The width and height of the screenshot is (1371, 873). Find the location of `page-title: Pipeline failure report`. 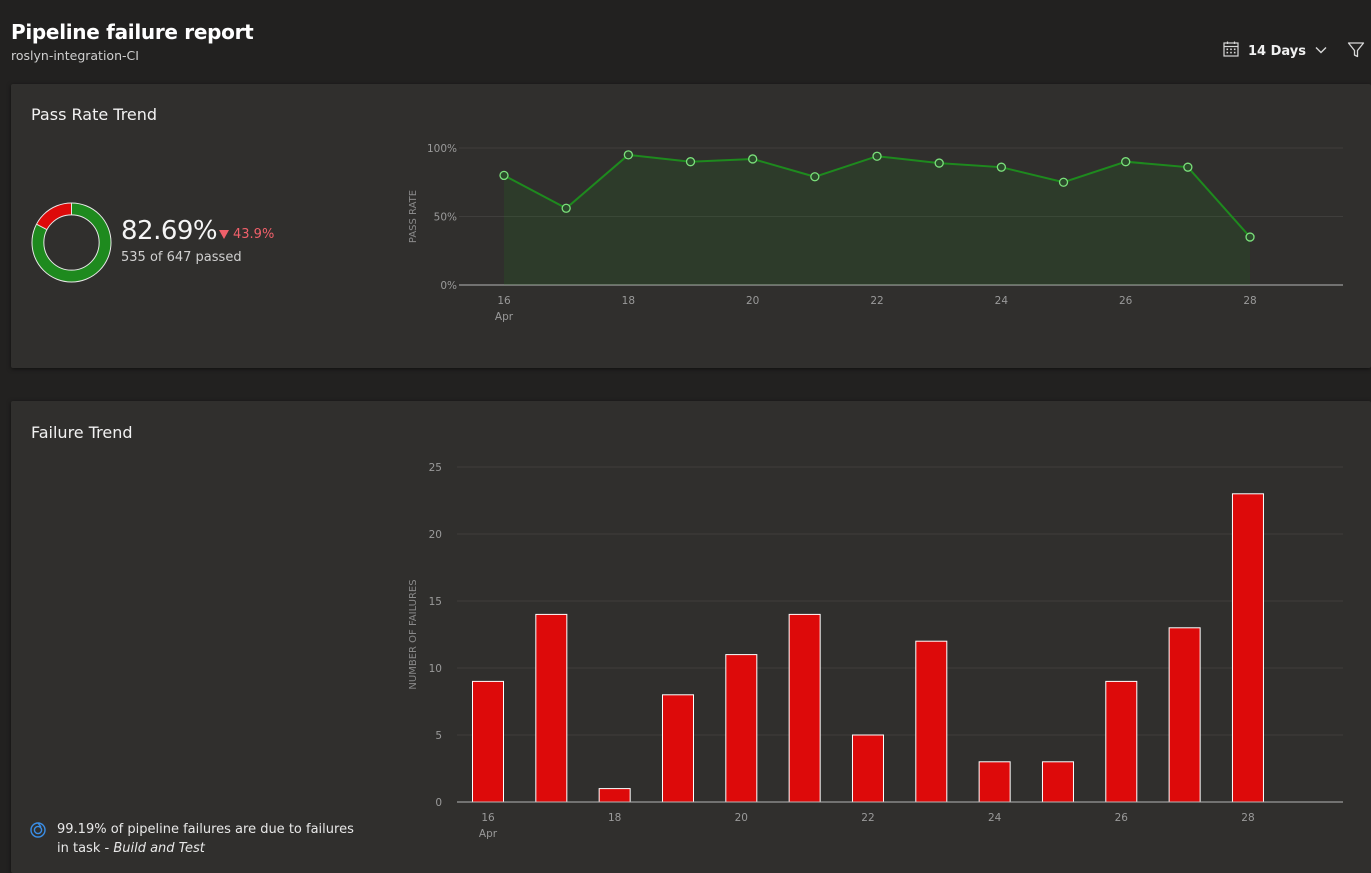

page-title: Pipeline failure report is located at coordinates (132, 32).